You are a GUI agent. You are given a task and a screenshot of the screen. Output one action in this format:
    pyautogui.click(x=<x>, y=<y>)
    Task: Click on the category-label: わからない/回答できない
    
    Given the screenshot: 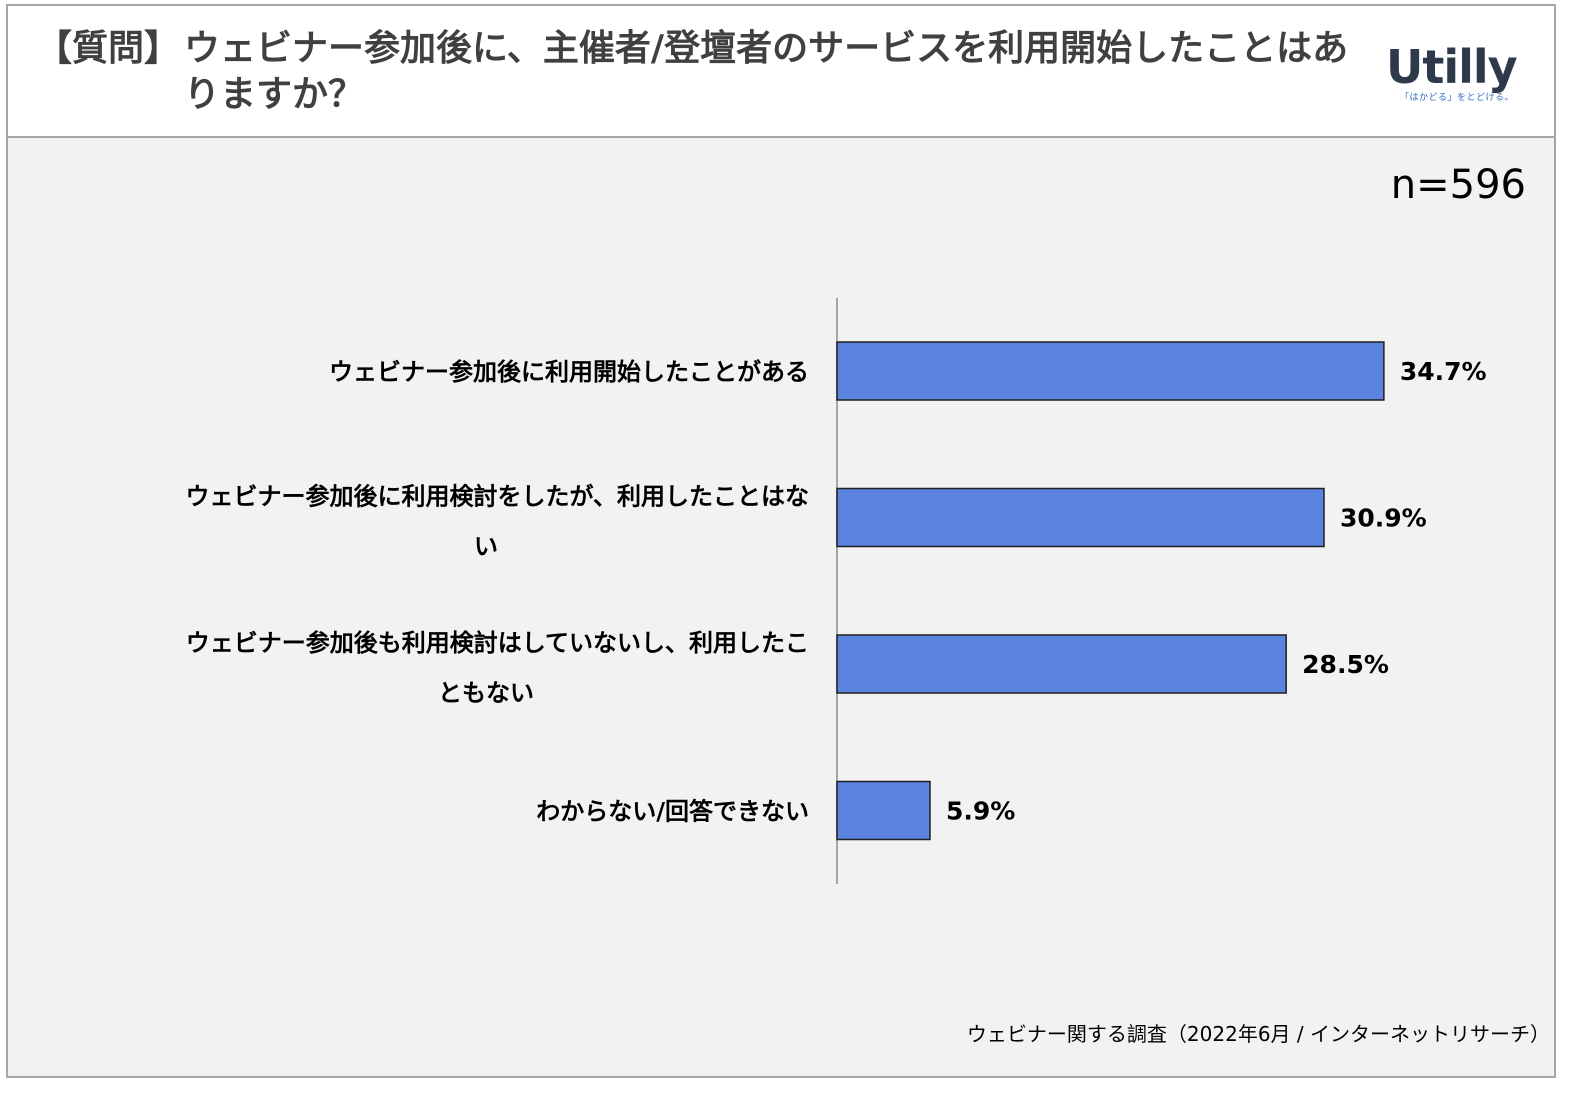 What is the action you would take?
    pyautogui.click(x=672, y=812)
    